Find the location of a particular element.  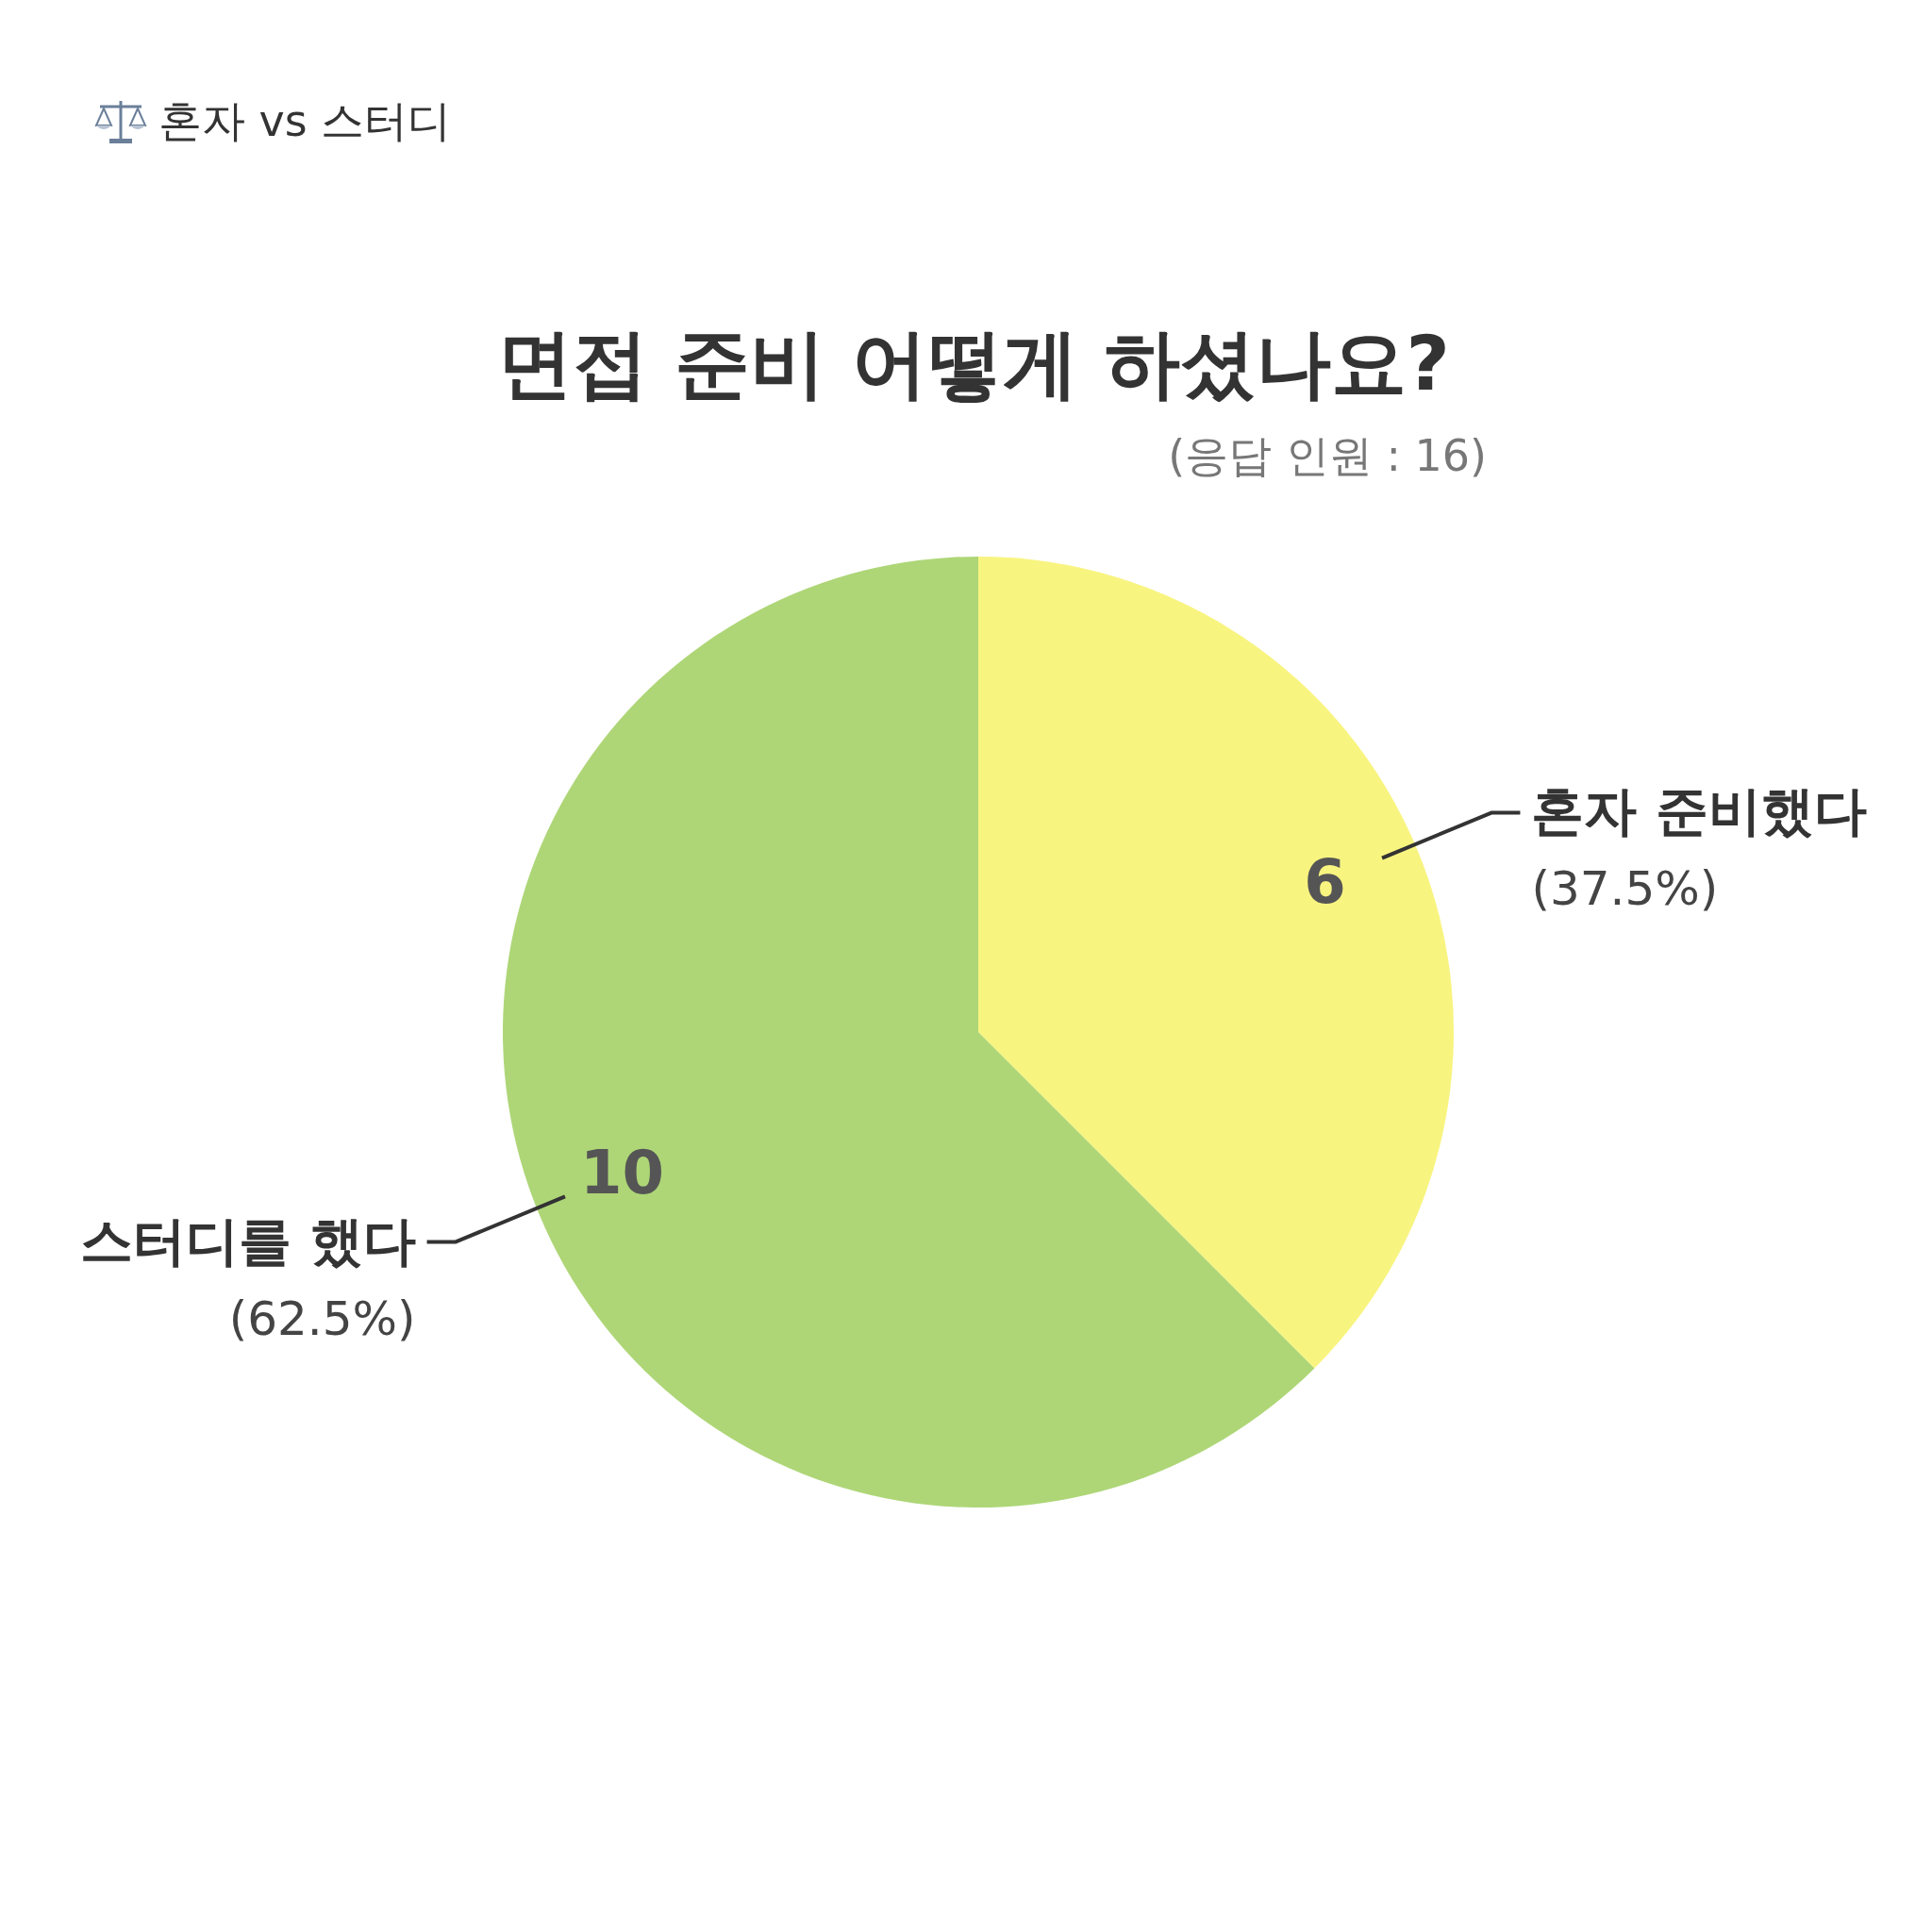

data-label: 6 is located at coordinates (1325, 882).